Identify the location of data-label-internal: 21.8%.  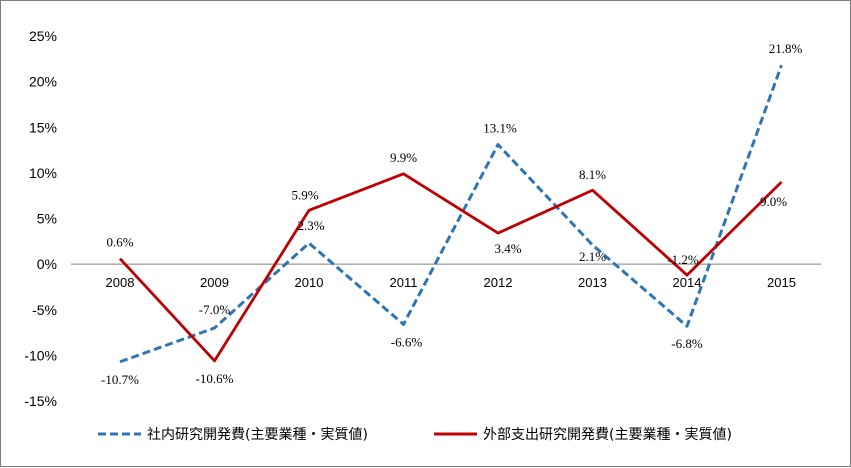
(786, 48).